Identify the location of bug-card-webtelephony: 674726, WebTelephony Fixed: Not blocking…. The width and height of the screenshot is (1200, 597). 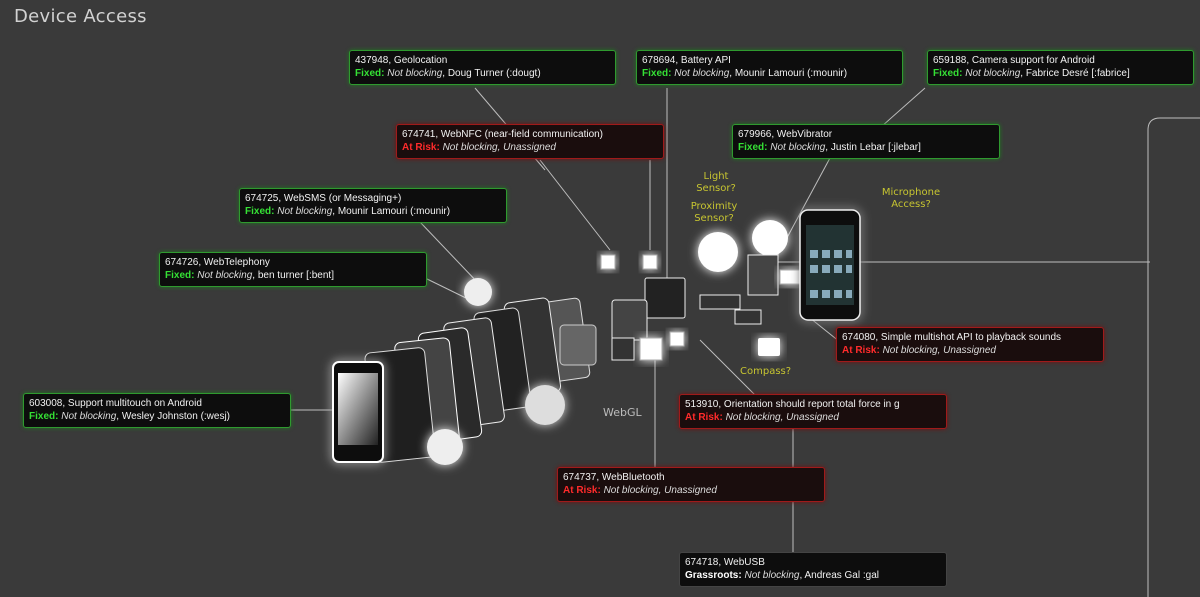
(293, 269).